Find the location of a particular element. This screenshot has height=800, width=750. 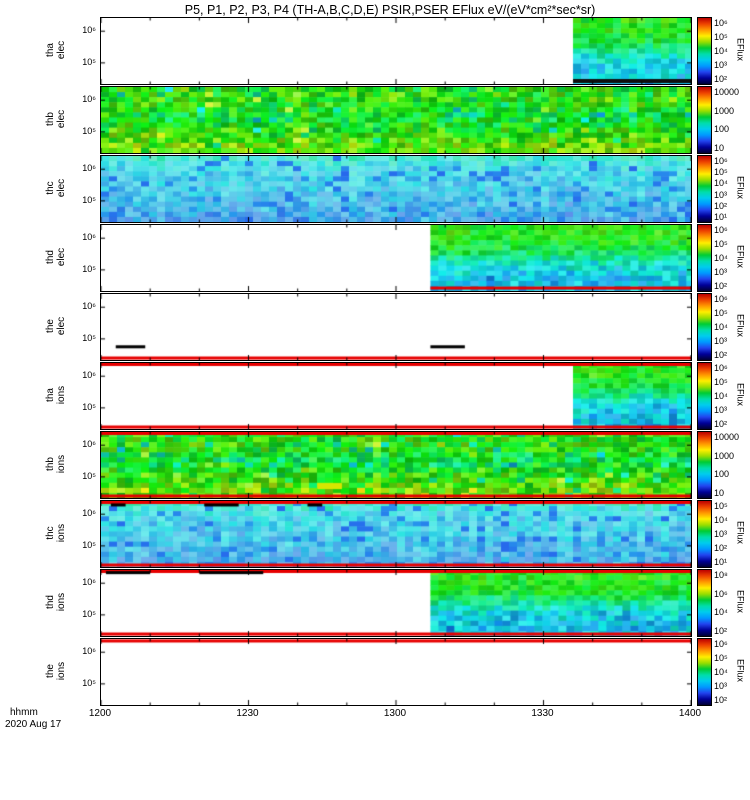

panel-thc-elec: thc elec 10⁶ 10⁵ 10⁶ 10⁵ 10⁴ 10³ 10² 10¹ EFlux is located at coordinates (375, 189).